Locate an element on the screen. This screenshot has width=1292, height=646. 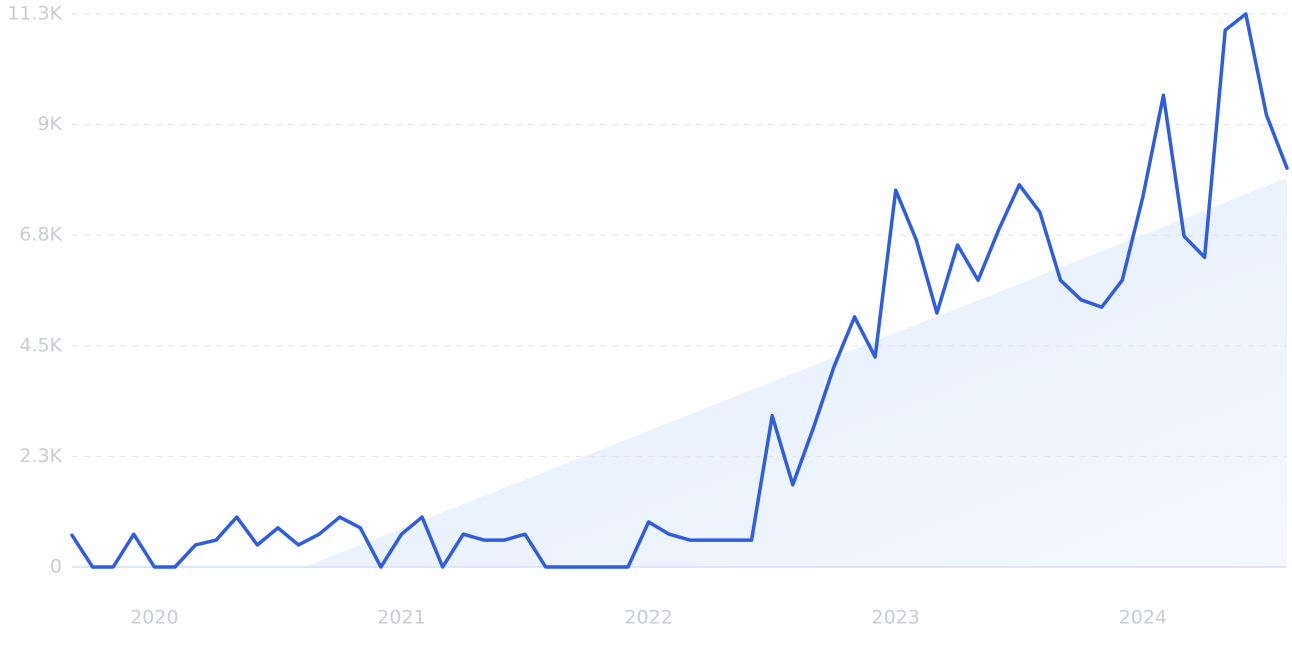
y-tick-label: 11.3K is located at coordinates (34, 14).